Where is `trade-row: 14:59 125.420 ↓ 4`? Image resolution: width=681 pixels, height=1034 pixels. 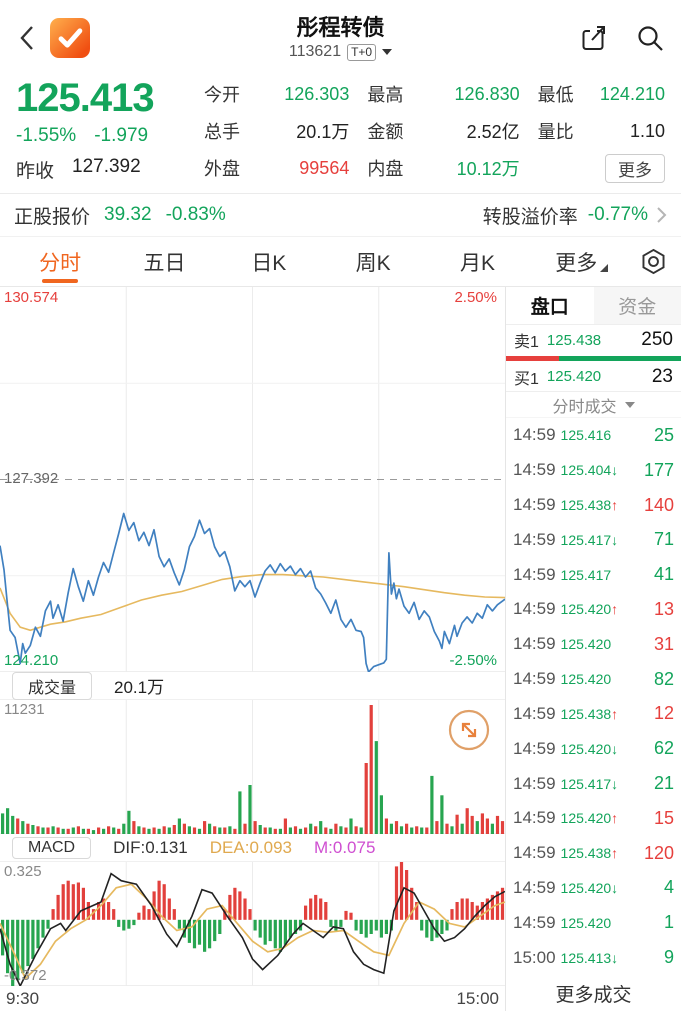
trade-row: 14:59 125.420 ↓ 4 is located at coordinates (593, 888).